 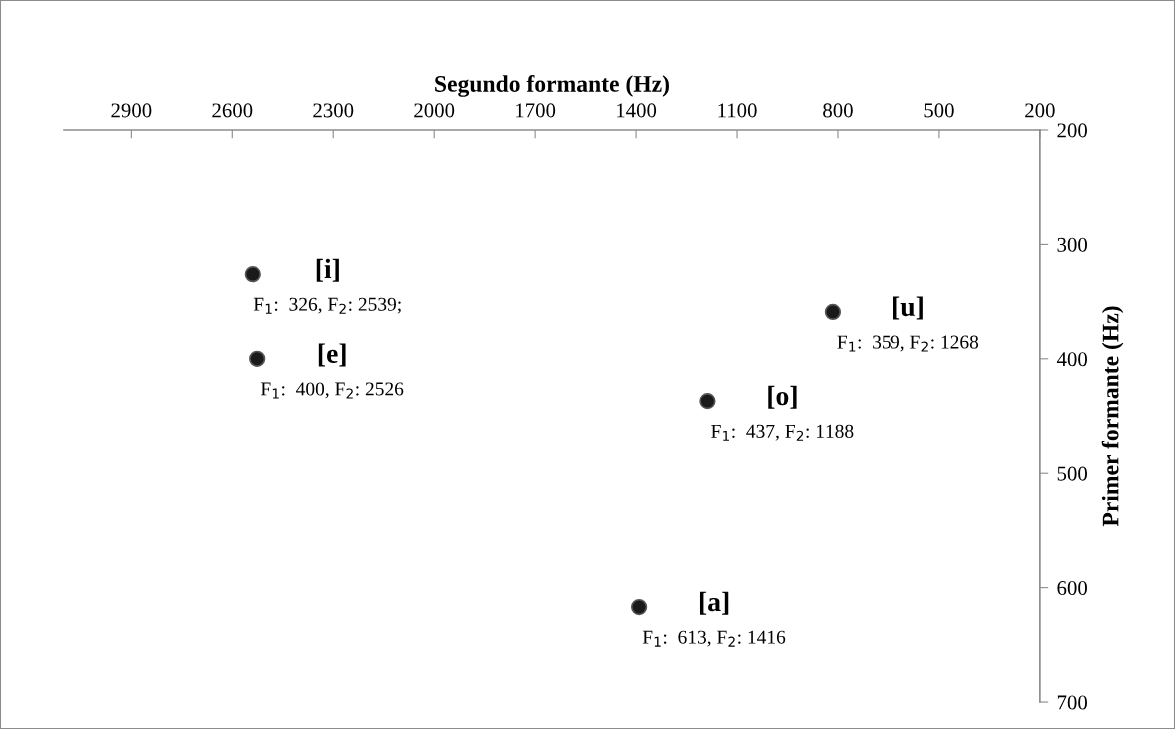 What do you see at coordinates (908, 343) in the screenshot?
I see `annotation: F$_{1}$: 359, F$_{2}$: 1268` at bounding box center [908, 343].